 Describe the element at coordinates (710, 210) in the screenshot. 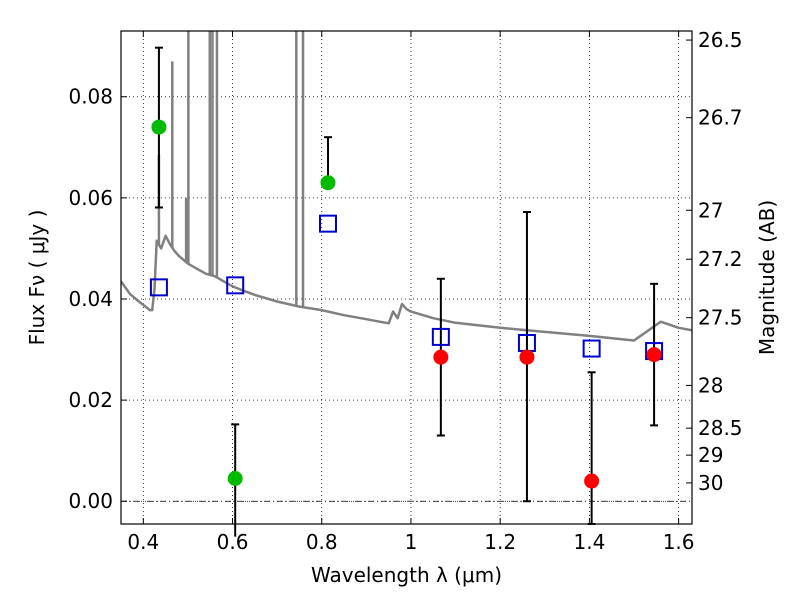

I see `magnitude-tick-label: 27` at that location.